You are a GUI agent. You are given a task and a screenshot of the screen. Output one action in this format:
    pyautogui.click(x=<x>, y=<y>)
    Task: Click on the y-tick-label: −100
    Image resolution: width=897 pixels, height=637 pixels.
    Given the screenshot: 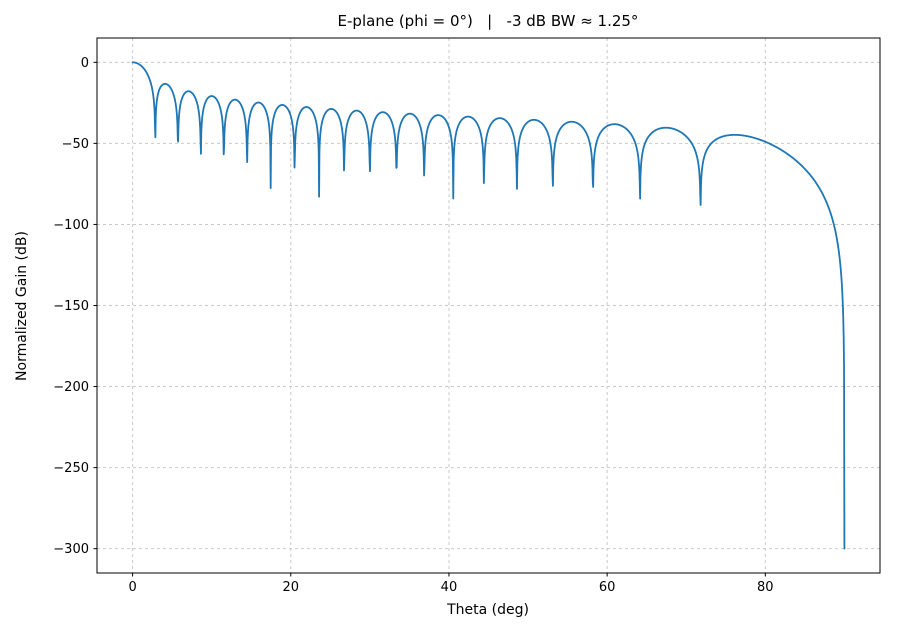 What is the action you would take?
    pyautogui.click(x=71, y=225)
    